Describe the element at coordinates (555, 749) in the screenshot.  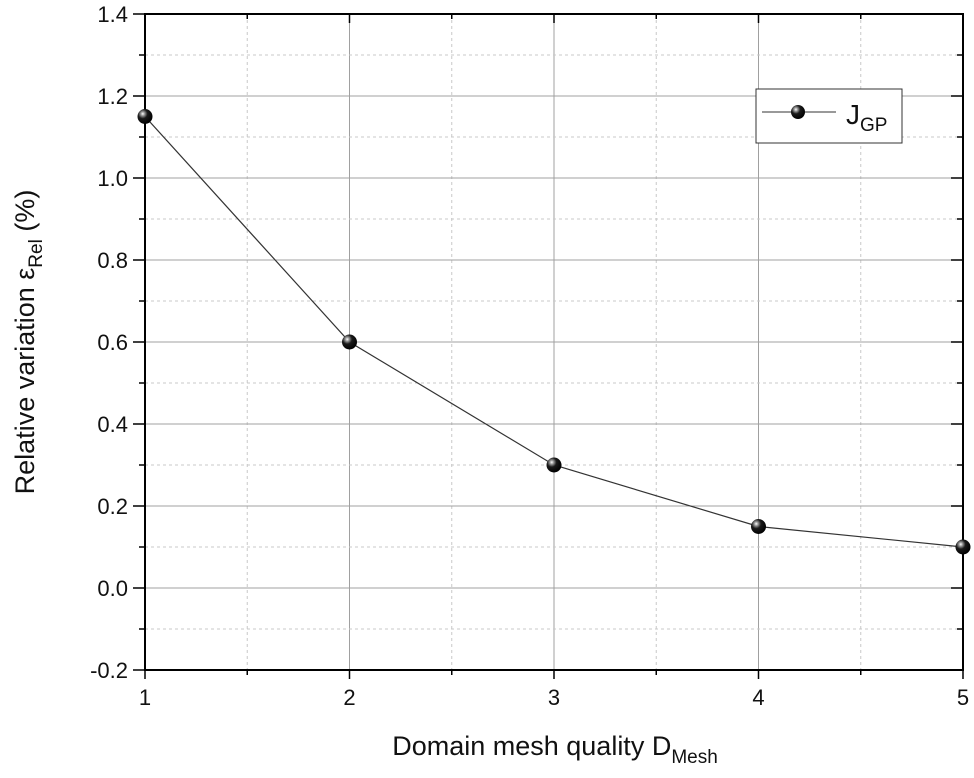
I see `x-axis-title: Domain mesh quality DMesh` at that location.